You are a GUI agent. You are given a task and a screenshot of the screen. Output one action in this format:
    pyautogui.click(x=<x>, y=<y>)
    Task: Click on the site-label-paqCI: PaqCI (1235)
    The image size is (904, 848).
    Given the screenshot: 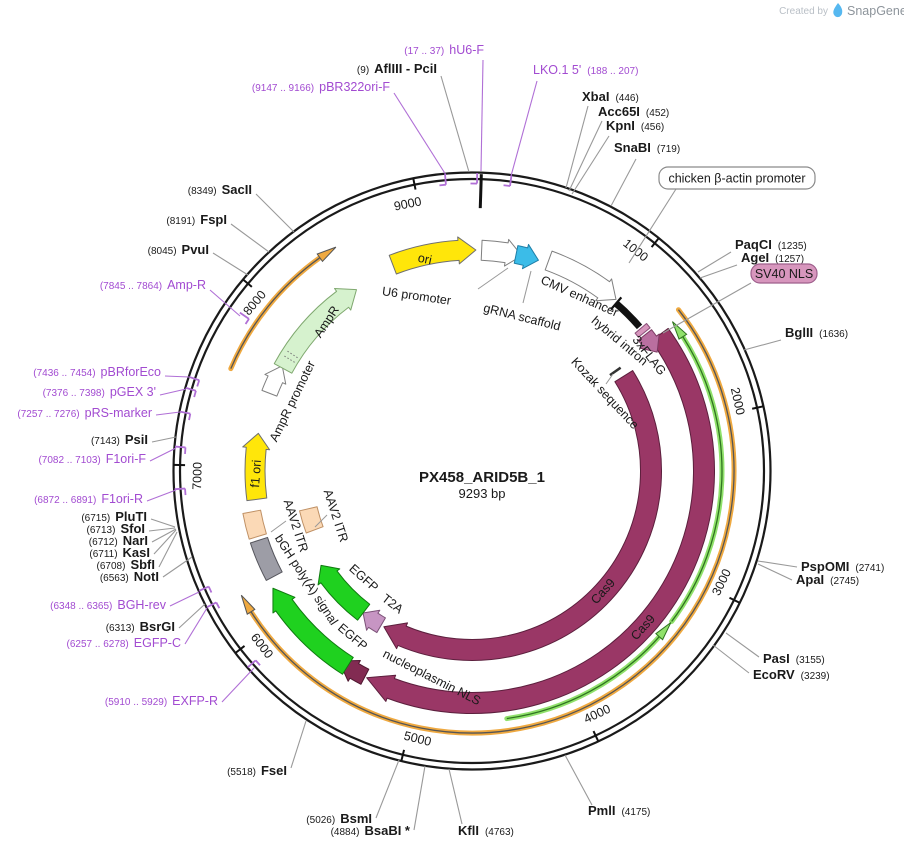 What is the action you would take?
    pyautogui.click(x=771, y=244)
    